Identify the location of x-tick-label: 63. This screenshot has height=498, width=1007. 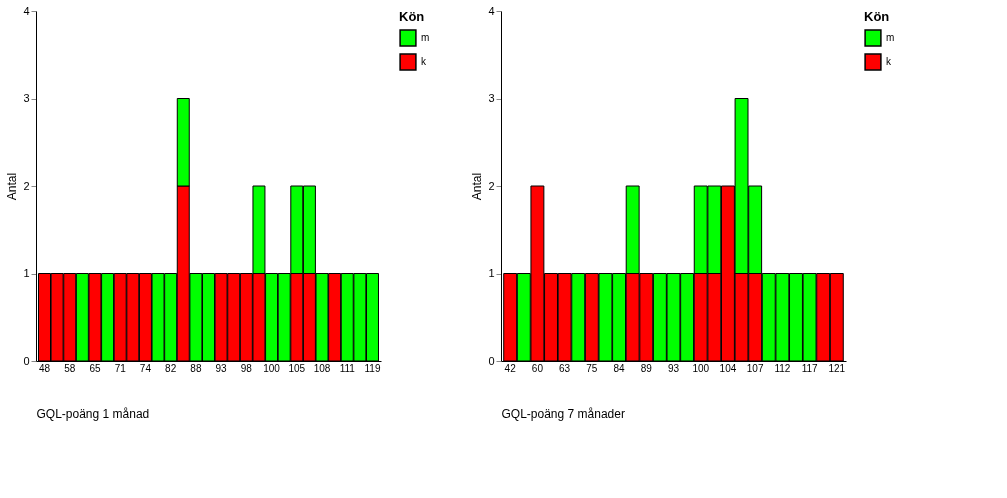
(565, 368).